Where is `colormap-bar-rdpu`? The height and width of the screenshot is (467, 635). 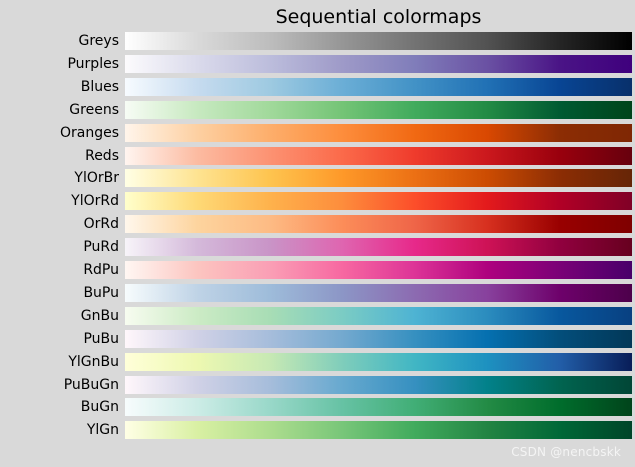
colormap-bar-rdpu is located at coordinates (378, 270).